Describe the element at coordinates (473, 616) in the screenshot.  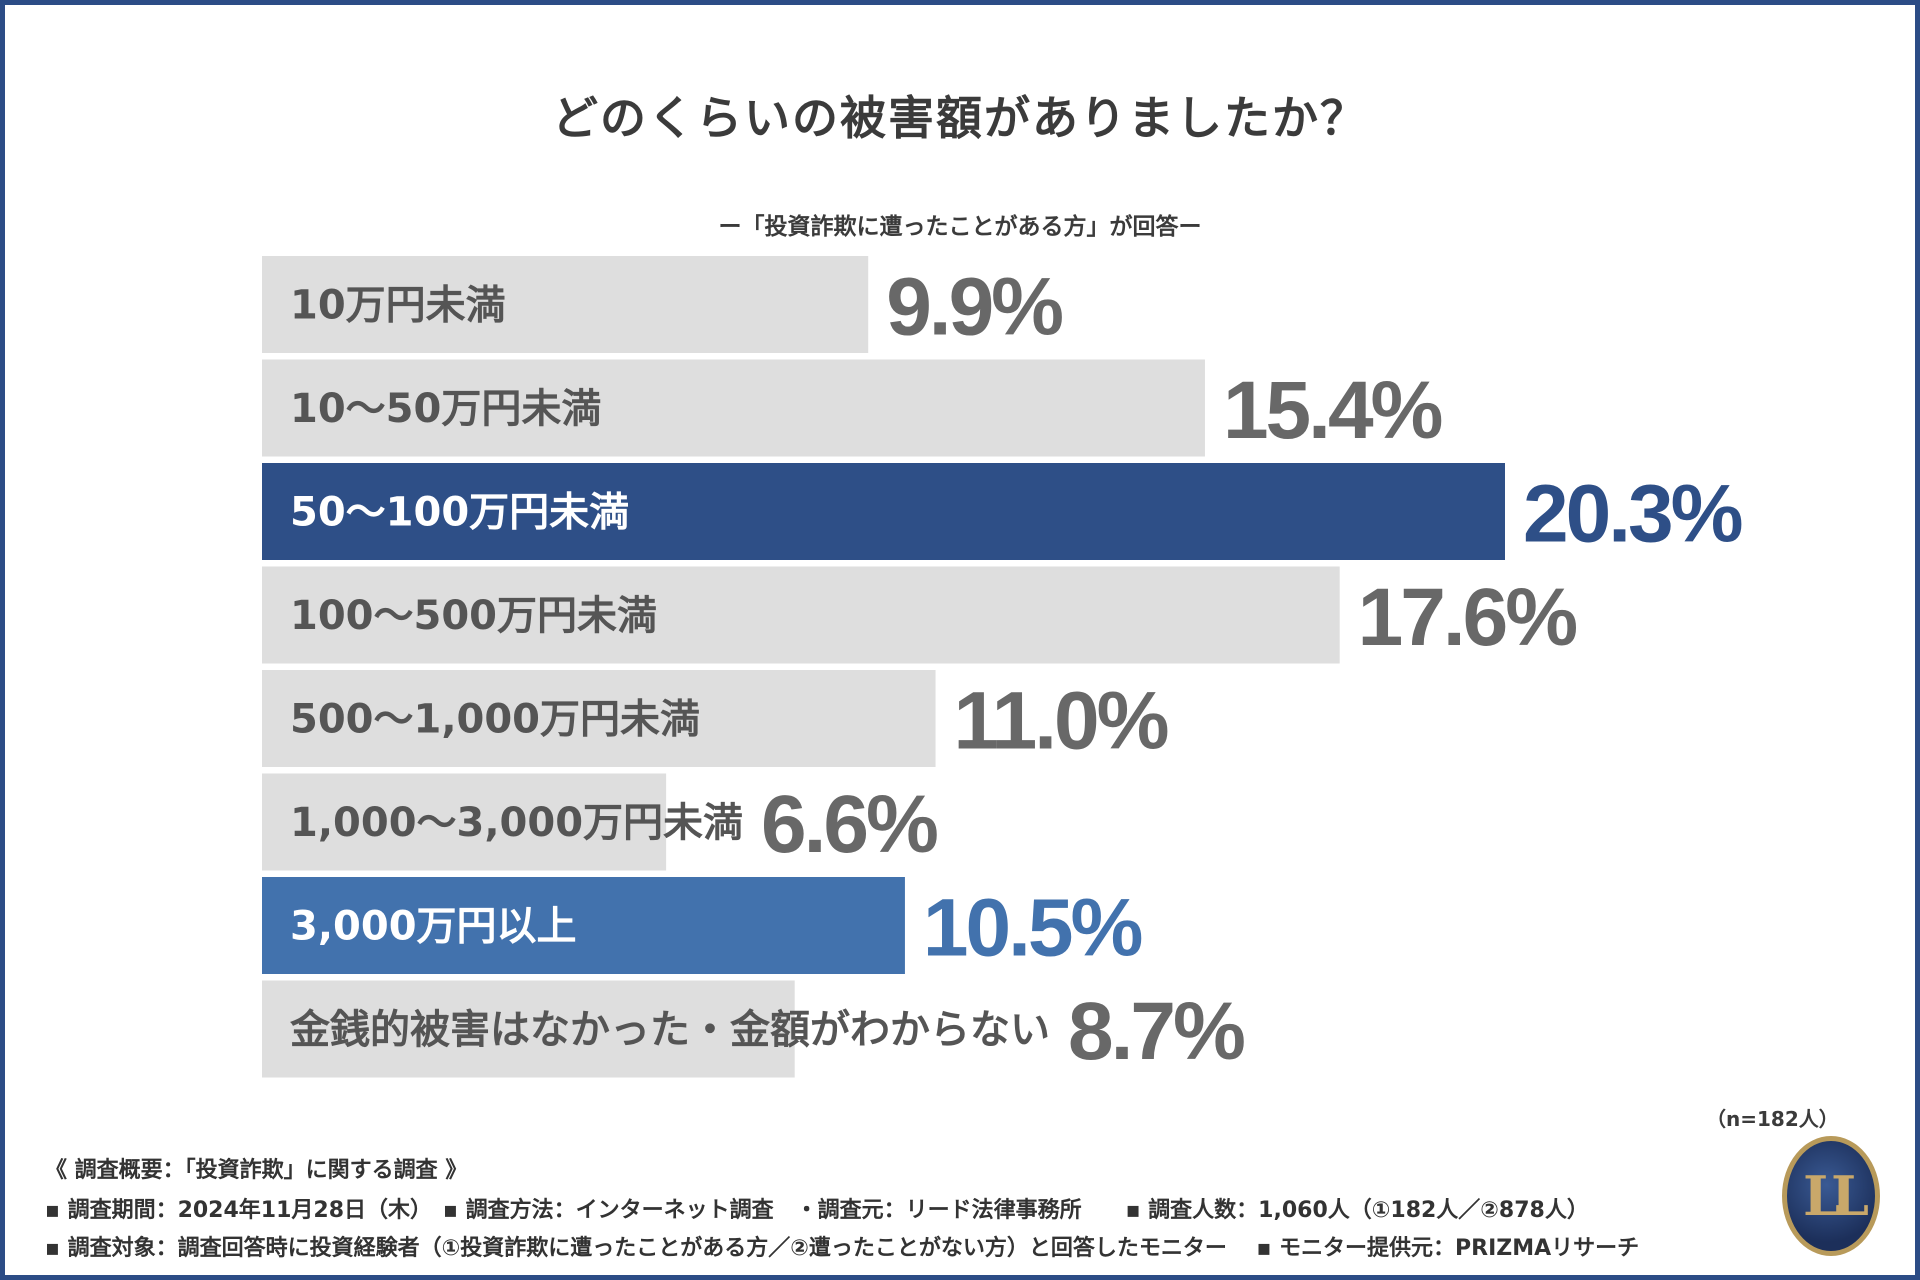
I see `category-label-3: 100〜500万円未満` at that location.